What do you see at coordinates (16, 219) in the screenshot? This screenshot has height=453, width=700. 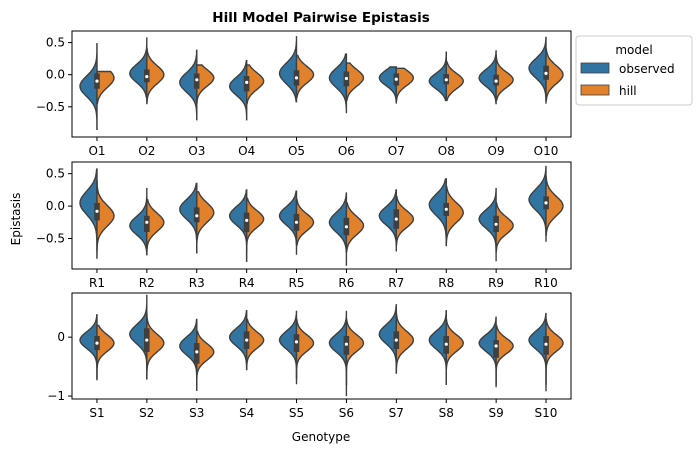 I see `y-axis-label: Epistasis` at bounding box center [16, 219].